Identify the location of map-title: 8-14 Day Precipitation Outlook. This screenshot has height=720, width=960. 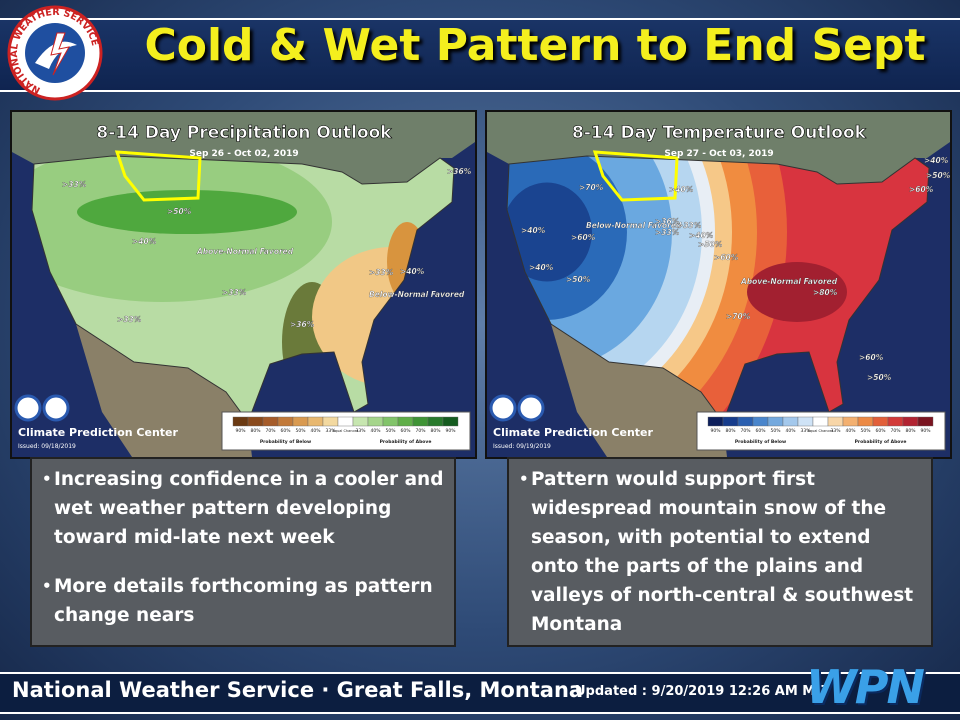
(244, 133).